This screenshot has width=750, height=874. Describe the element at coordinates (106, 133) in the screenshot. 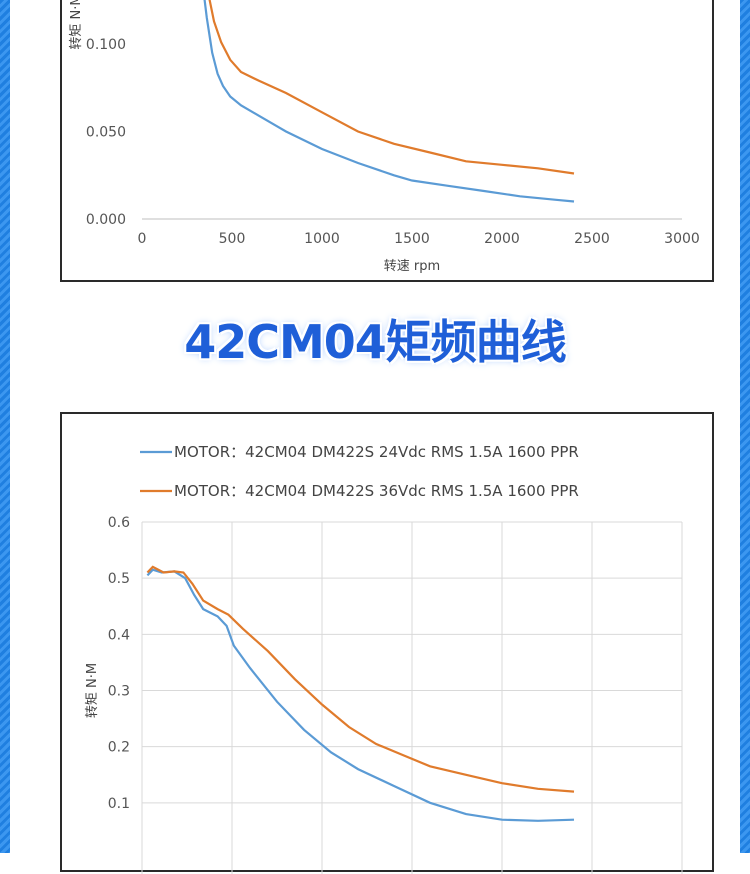

I see `y-tick-label: 0.050` at that location.